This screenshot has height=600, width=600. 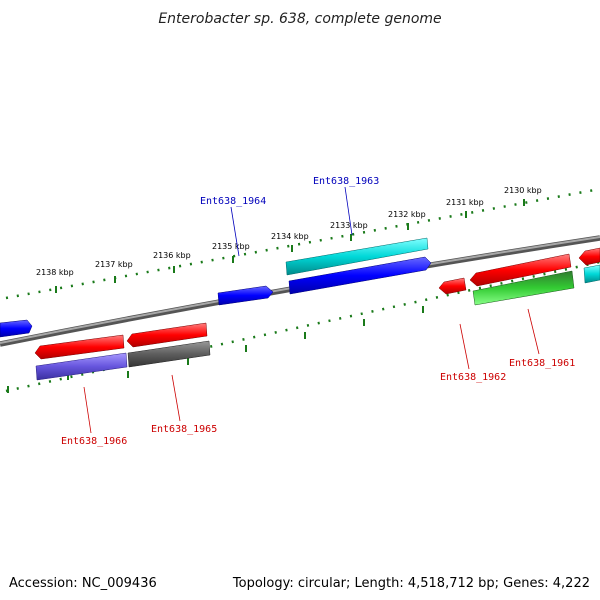 I want to click on gene-label: Ent638_1961, so click(x=542, y=363).